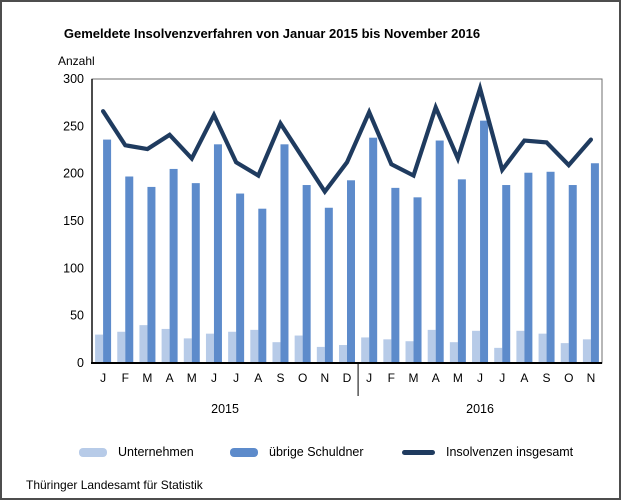  What do you see at coordinates (114, 485) in the screenshot?
I see `source-note: Thüringer Landesamt für Statistik` at bounding box center [114, 485].